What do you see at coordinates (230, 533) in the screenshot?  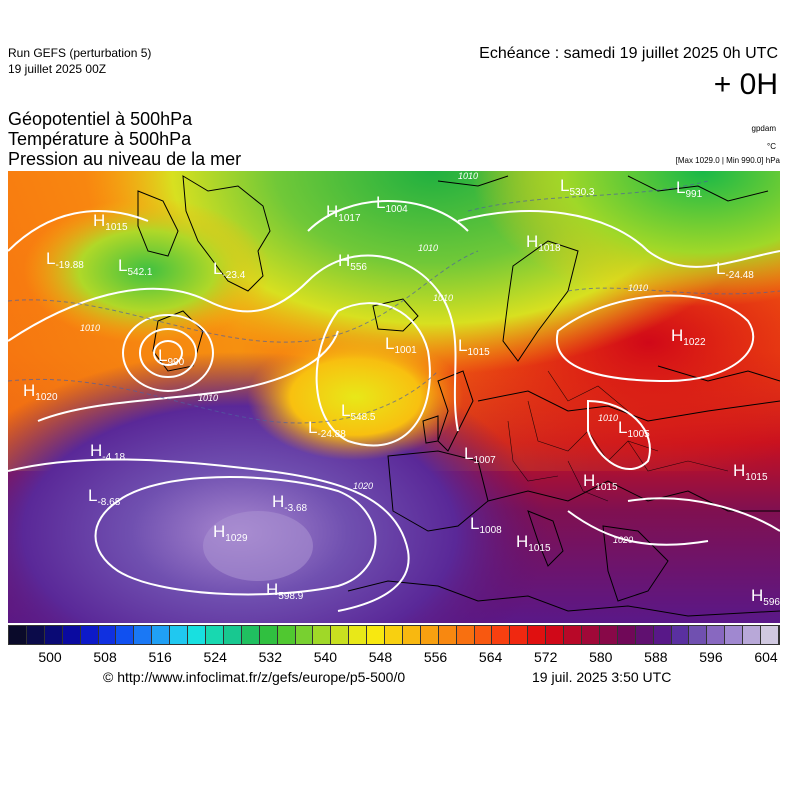 I see `pressure-label: H1029` at bounding box center [230, 533].